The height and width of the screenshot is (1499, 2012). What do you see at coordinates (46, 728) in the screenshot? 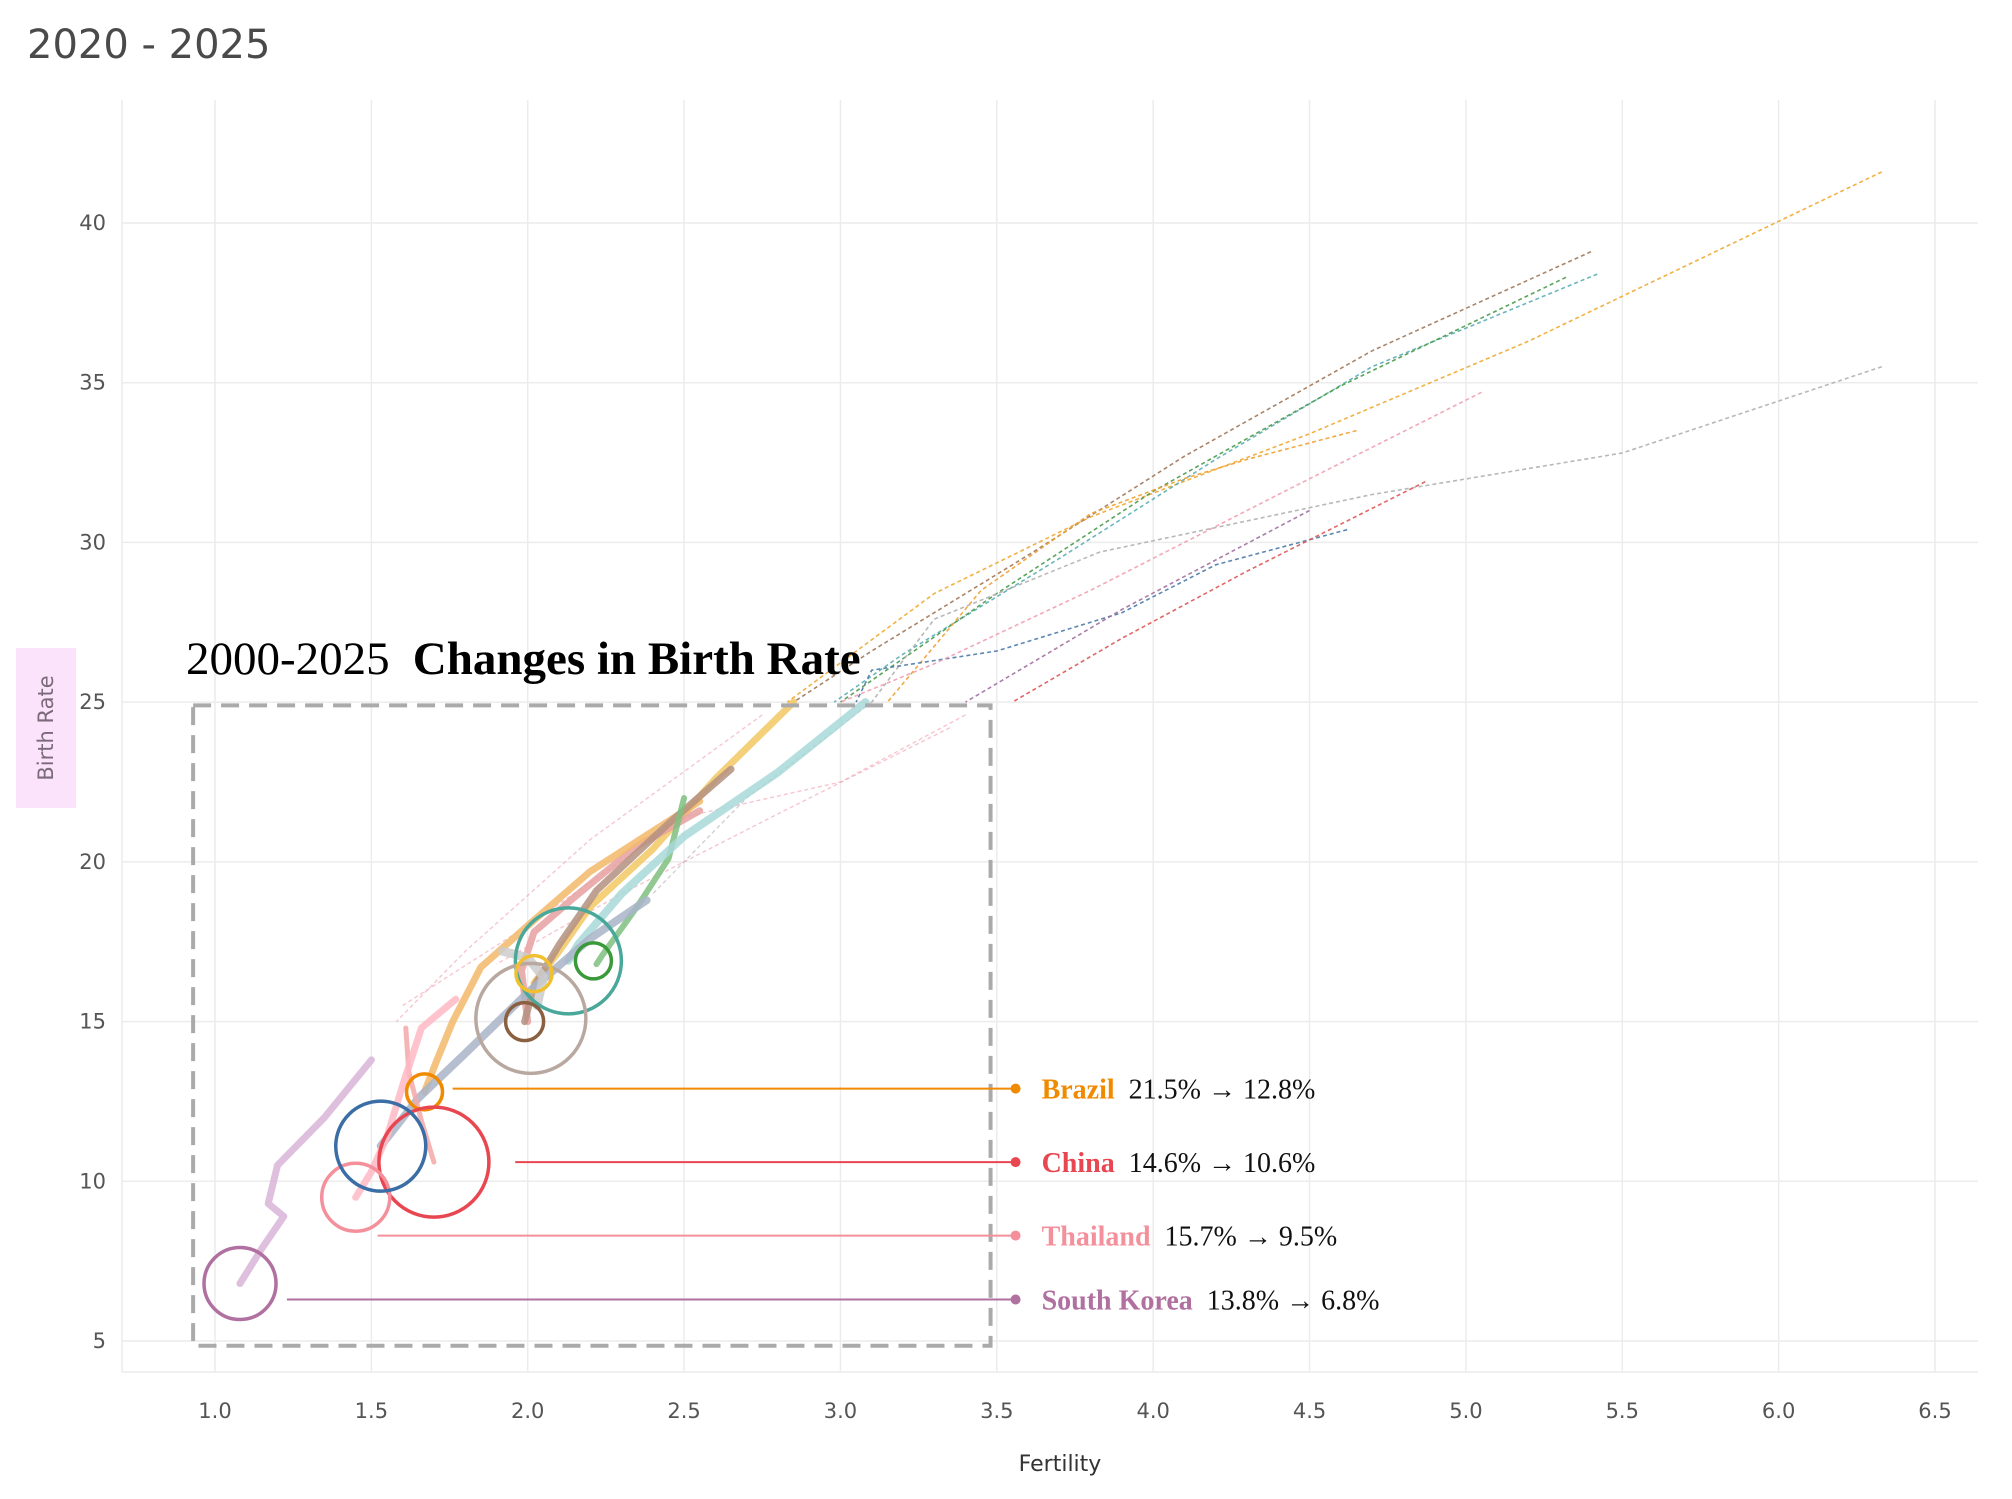
I see `y-axis-label-background` at bounding box center [46, 728].